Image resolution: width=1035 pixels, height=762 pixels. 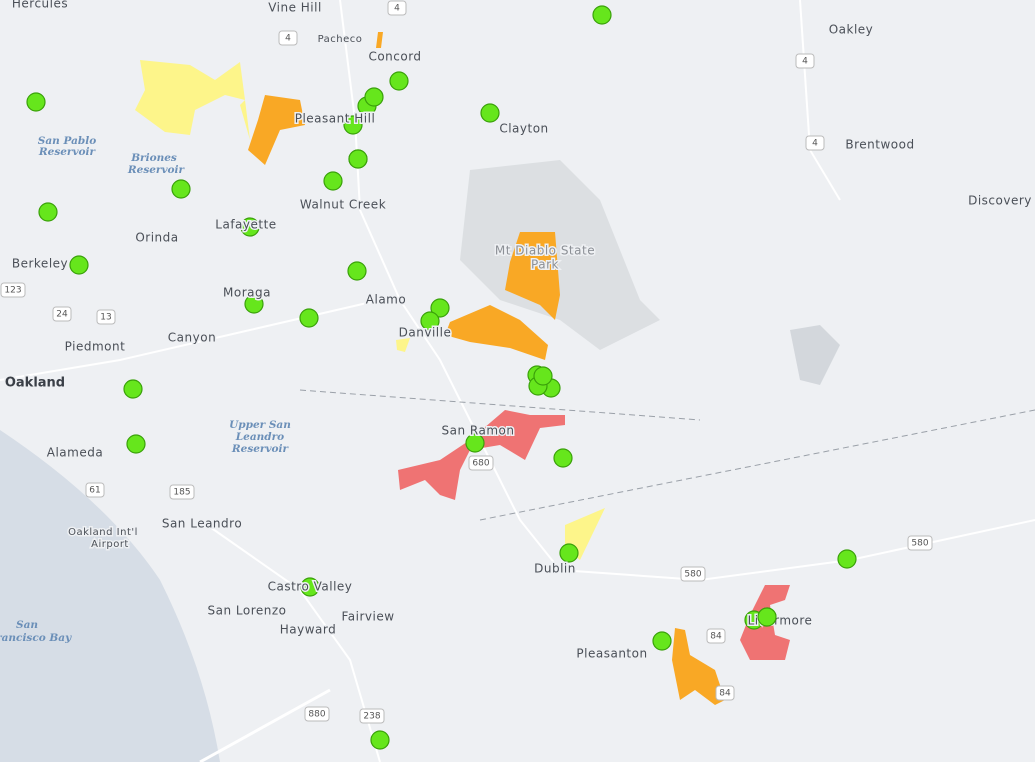 I want to click on shield-label: 123, so click(x=12, y=291).